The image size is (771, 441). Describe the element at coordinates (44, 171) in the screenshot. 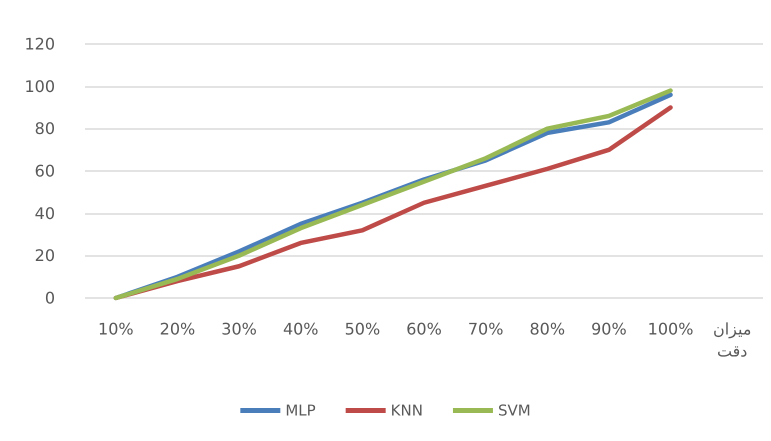

I see `y-tick-label: 60` at that location.